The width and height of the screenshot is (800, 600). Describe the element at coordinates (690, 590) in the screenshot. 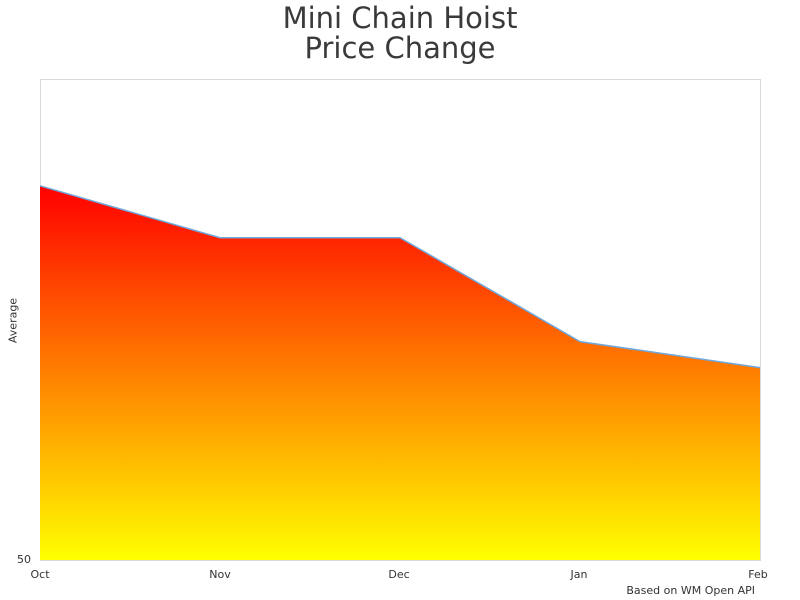

I see `credit-text: Based on WM Open API` at that location.